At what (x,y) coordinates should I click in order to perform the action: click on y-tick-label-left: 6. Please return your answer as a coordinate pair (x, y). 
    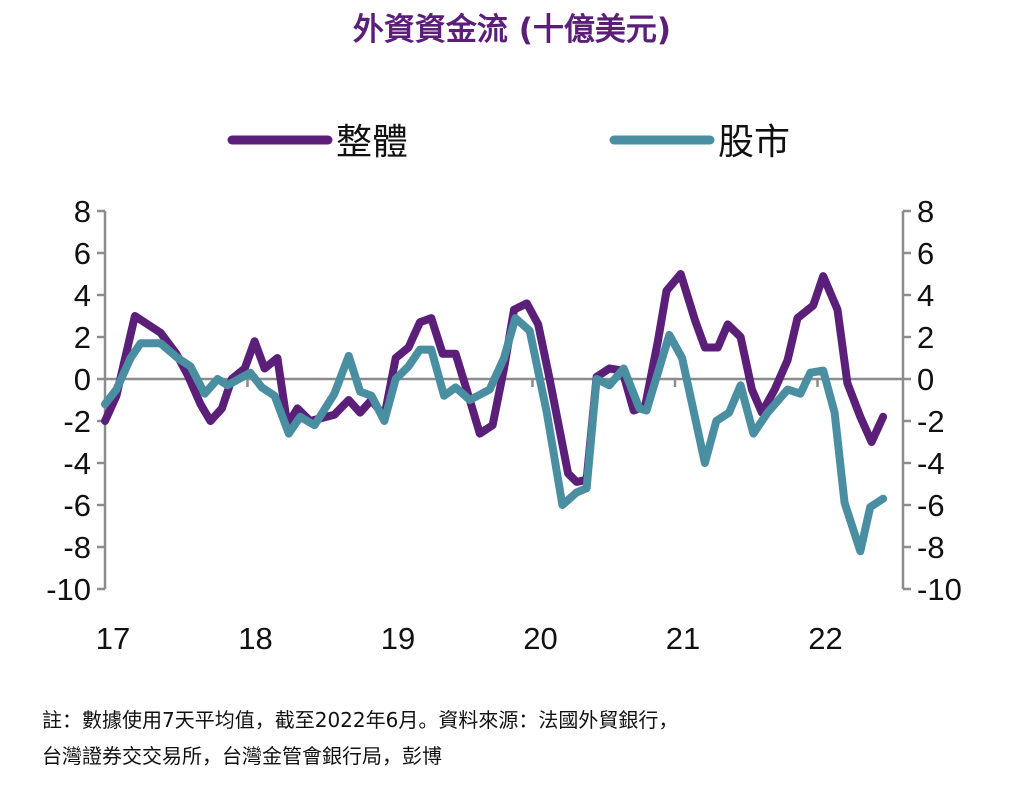
    Looking at the image, I should click on (82, 253).